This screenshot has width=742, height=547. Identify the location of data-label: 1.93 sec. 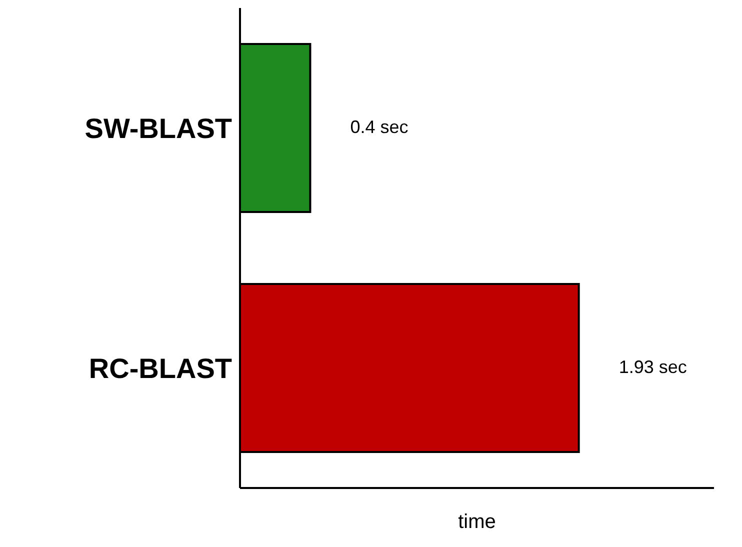
(652, 367).